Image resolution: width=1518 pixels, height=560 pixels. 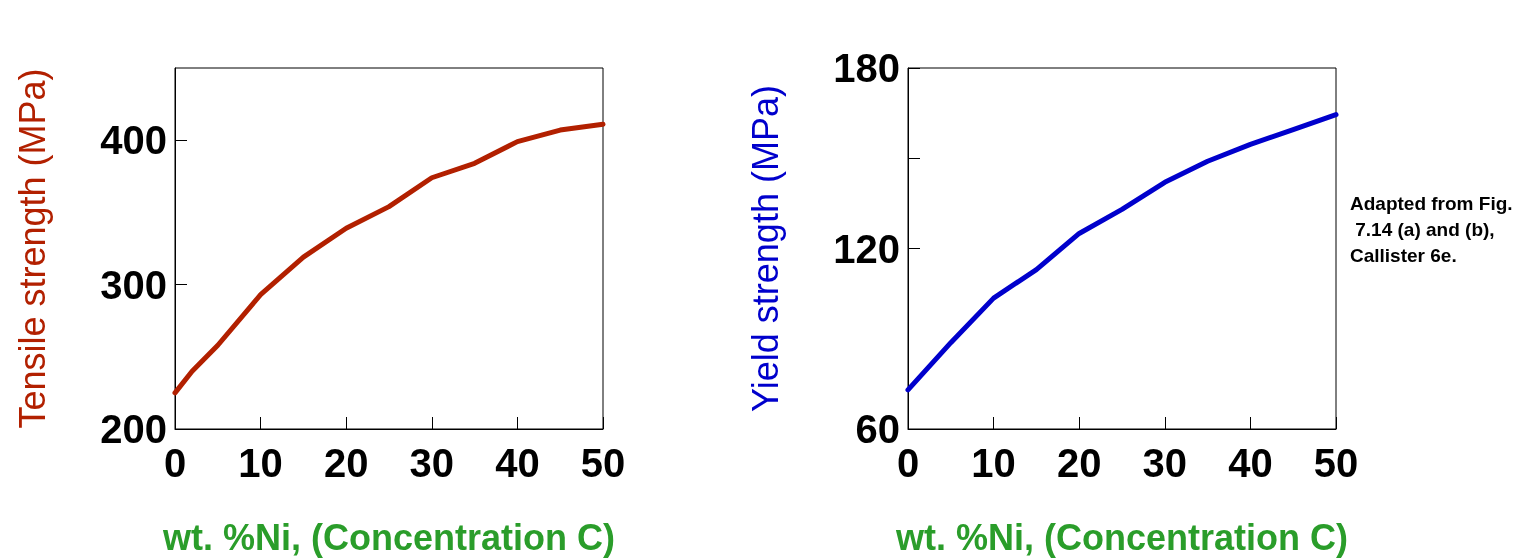 I want to click on y-tick-label: 120, so click(x=866, y=248).